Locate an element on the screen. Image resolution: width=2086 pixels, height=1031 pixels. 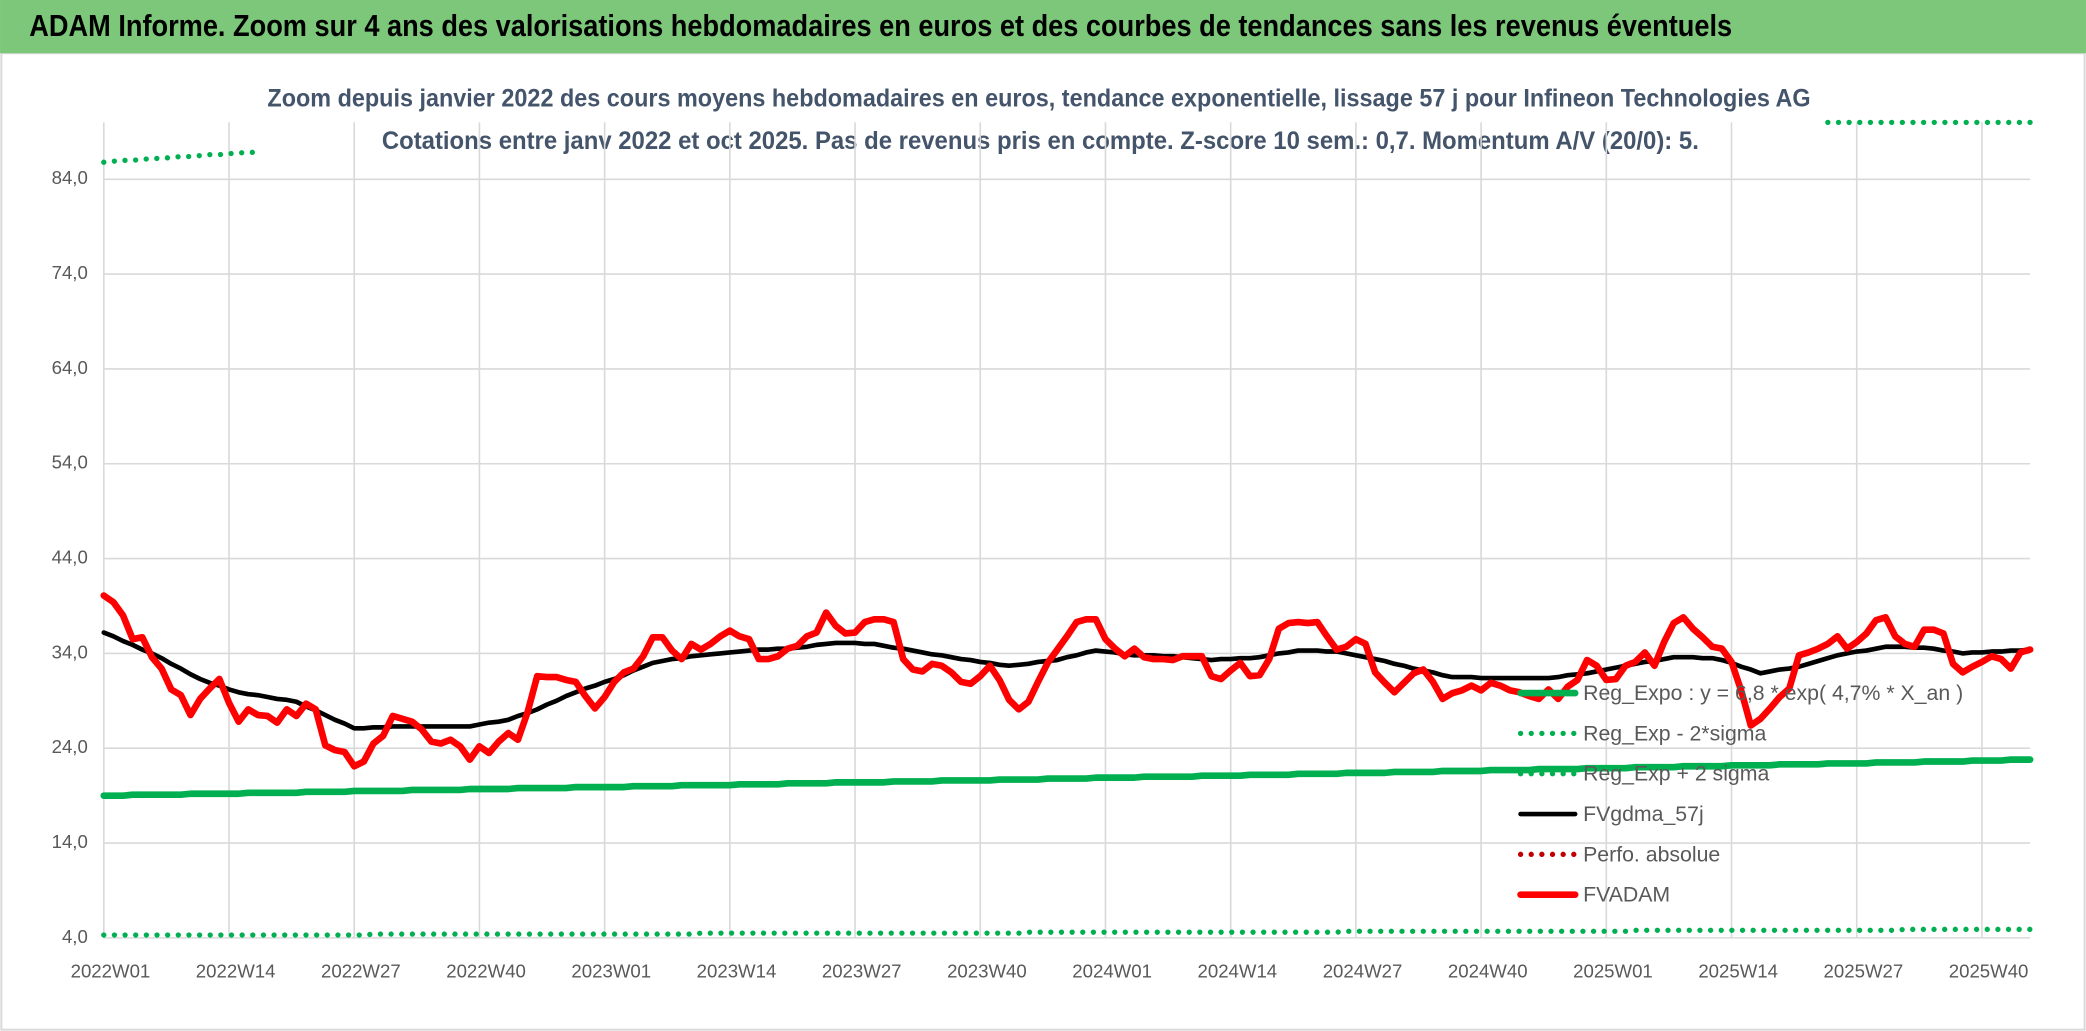
y-tick-label: 44,0 is located at coordinates (70, 557).